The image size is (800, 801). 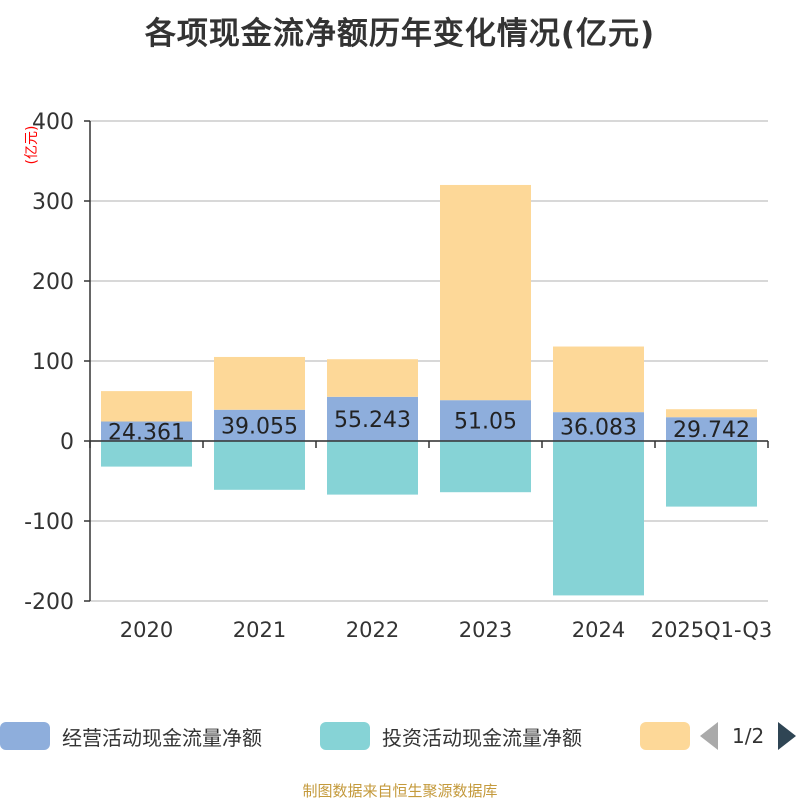 I want to click on legend-swatch-operating, so click(x=25, y=736).